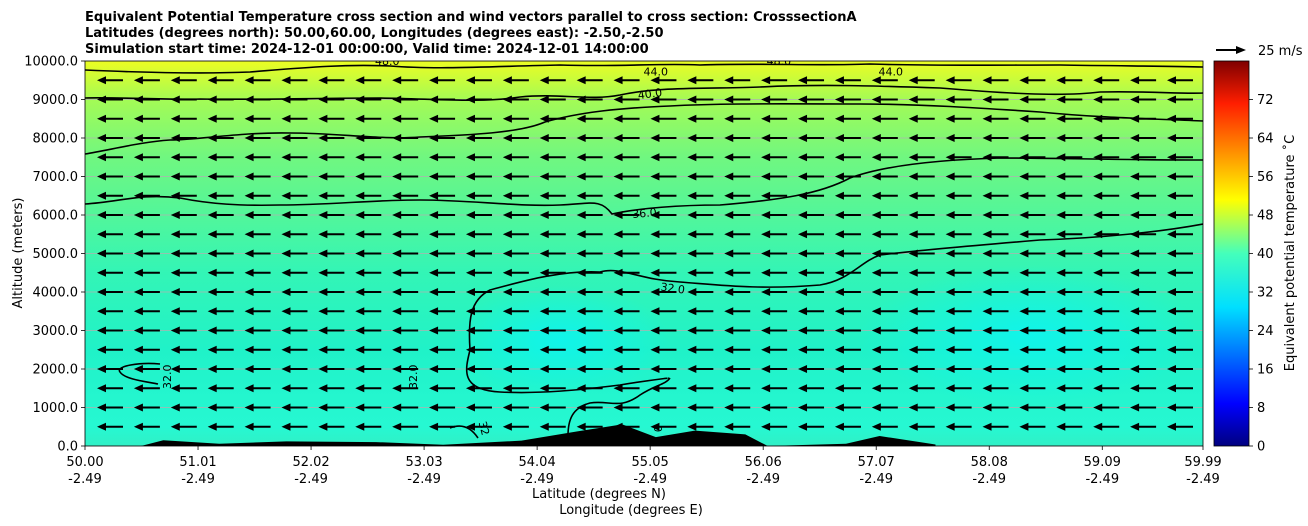  Describe the element at coordinates (1265, 100) in the screenshot. I see `colorbar-tick-label: 72` at that location.